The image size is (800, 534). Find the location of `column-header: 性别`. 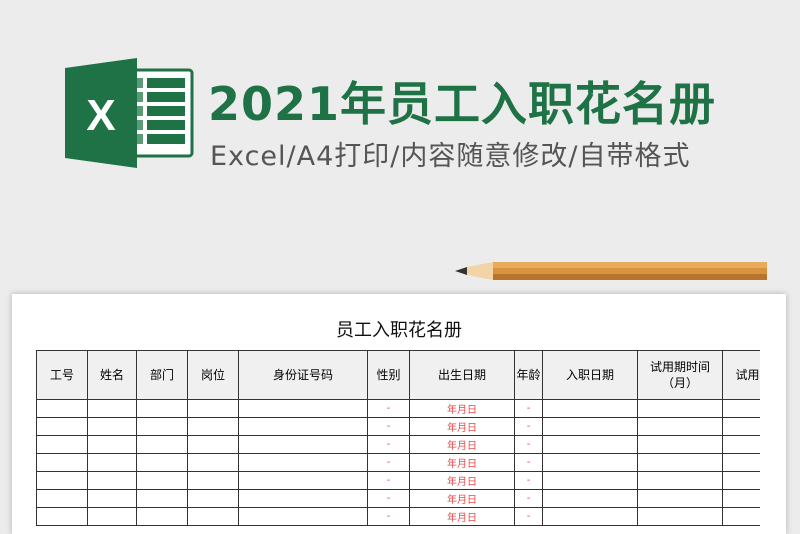

column-header: 性别 is located at coordinates (388, 375).